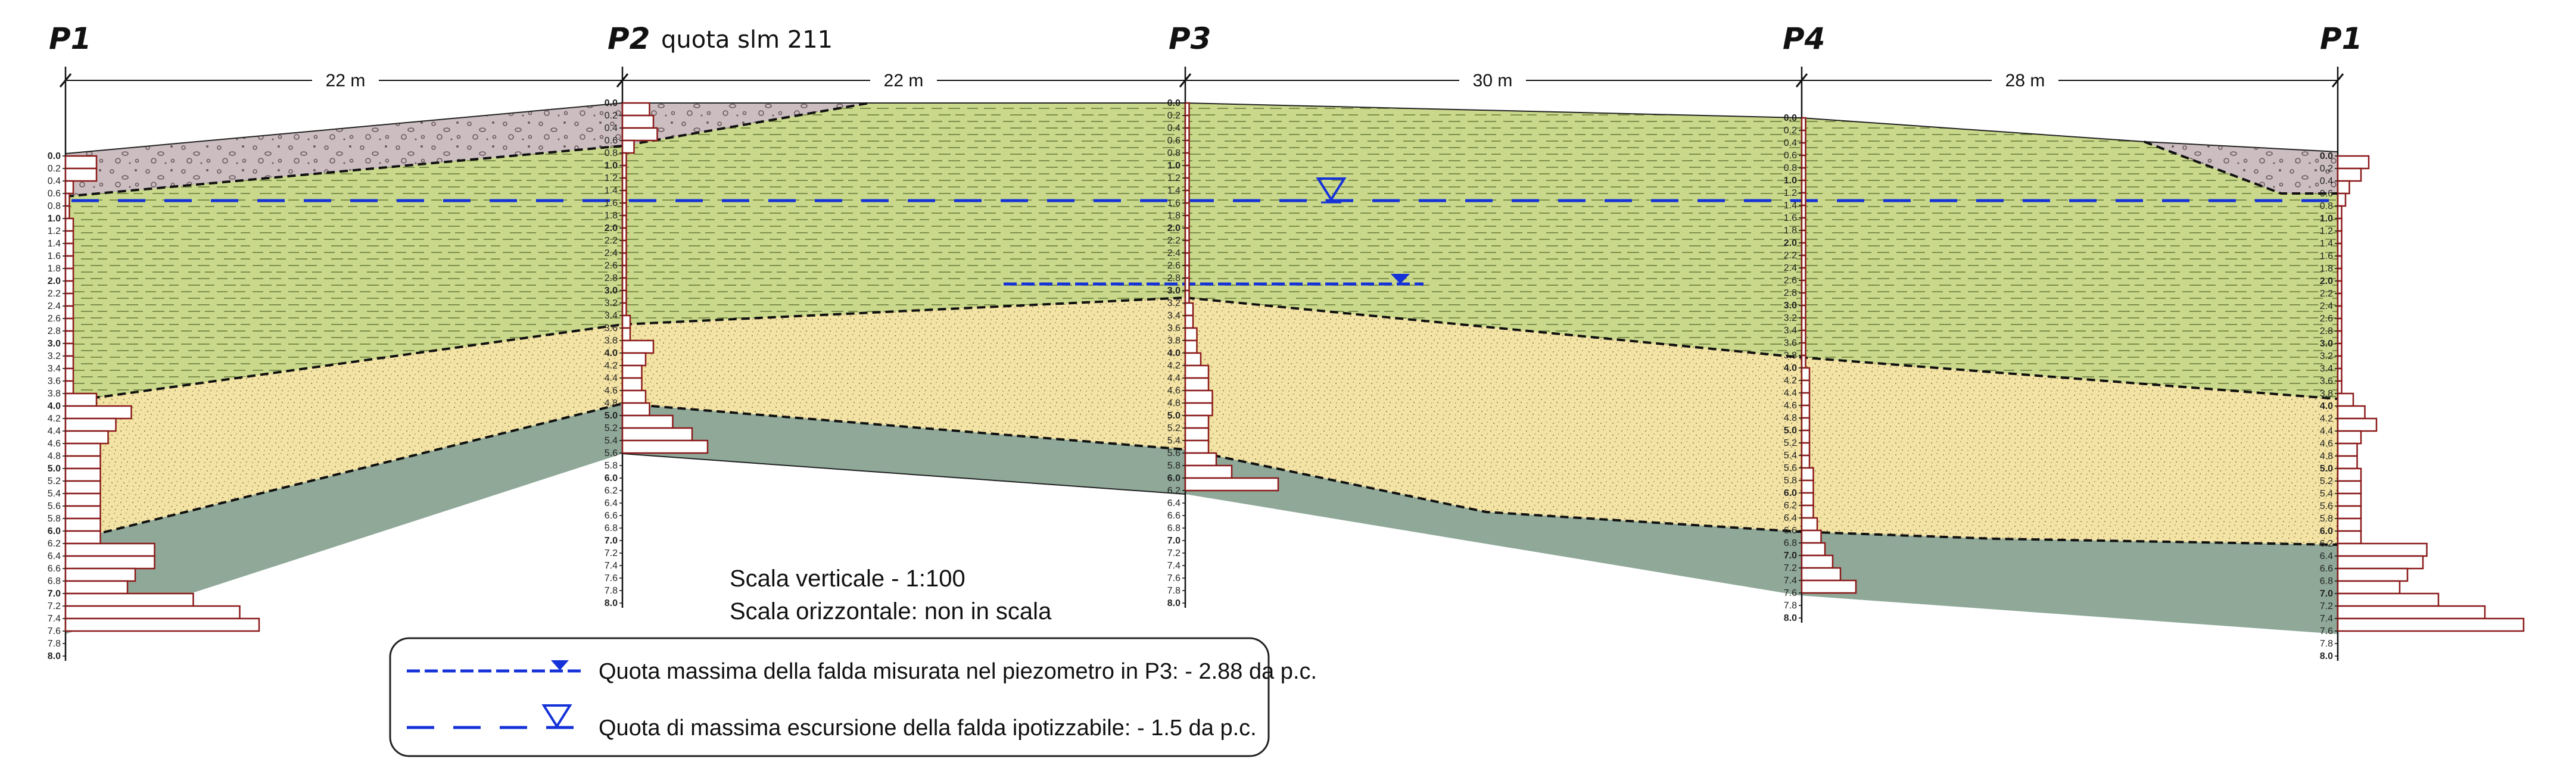 The width and height of the screenshot is (2576, 765). Describe the element at coordinates (54, 644) in the screenshot. I see `depth-tick-label: 7.8` at that location.